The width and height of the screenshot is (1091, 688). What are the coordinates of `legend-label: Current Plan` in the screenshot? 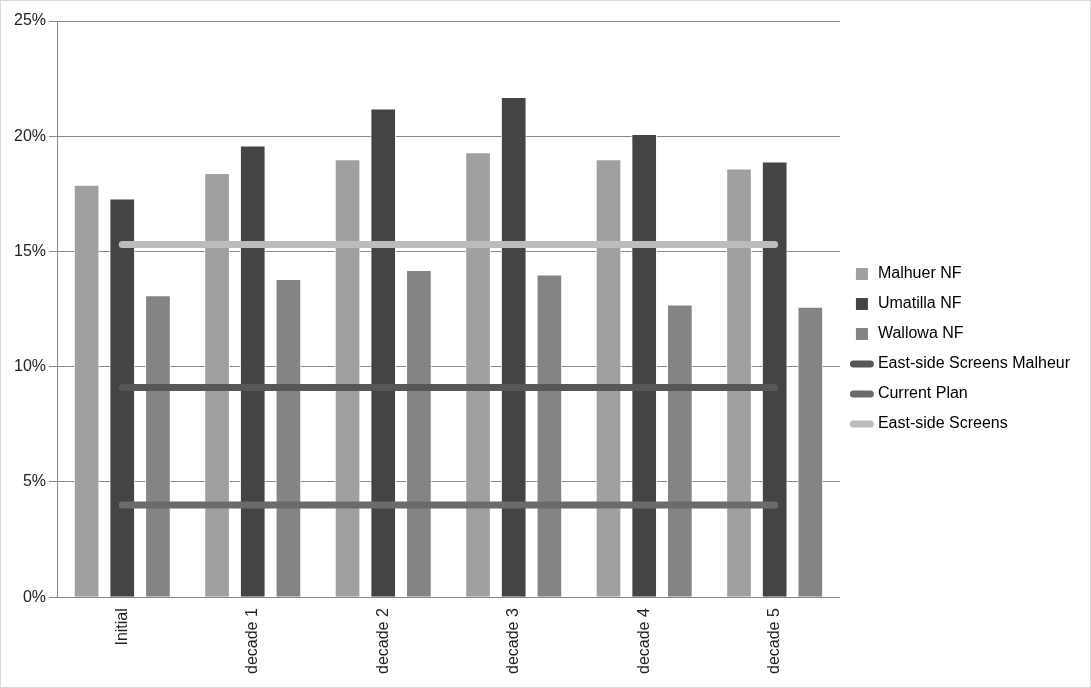 It's located at (922, 393).